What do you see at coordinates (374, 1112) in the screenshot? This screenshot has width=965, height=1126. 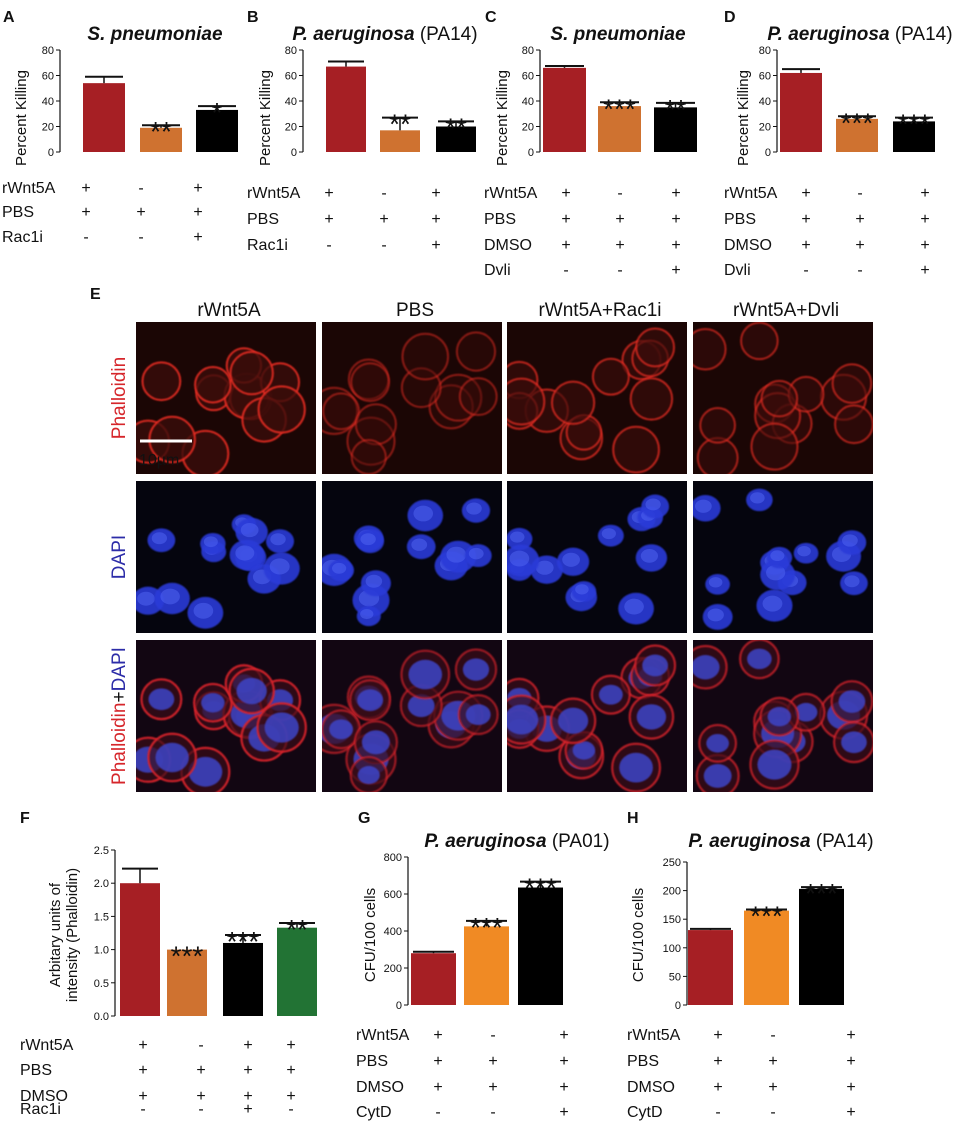 I see `condition-label: CytD` at bounding box center [374, 1112].